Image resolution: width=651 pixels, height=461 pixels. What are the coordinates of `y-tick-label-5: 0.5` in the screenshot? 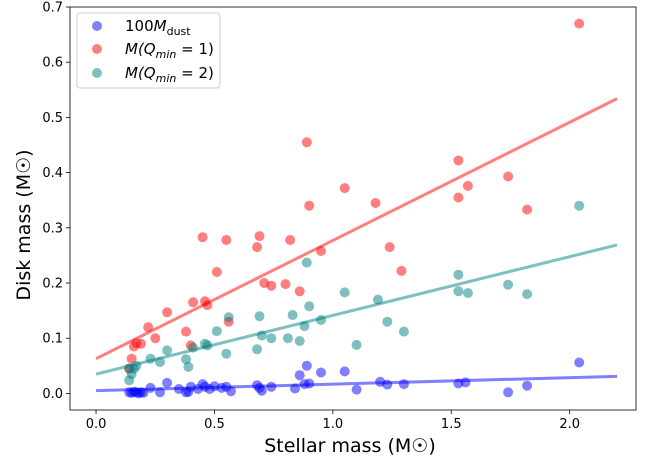 It's located at (52, 118).